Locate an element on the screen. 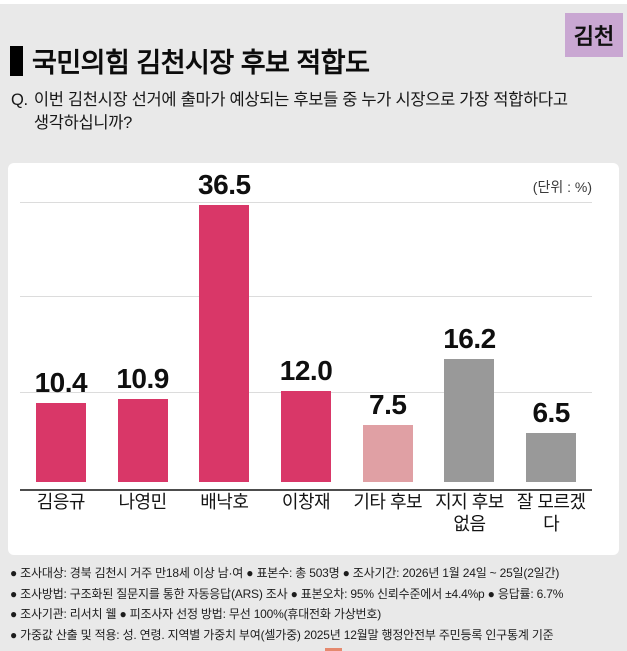 This screenshot has width=627, height=651. bar-zone: 6.5 is located at coordinates (551, 323).